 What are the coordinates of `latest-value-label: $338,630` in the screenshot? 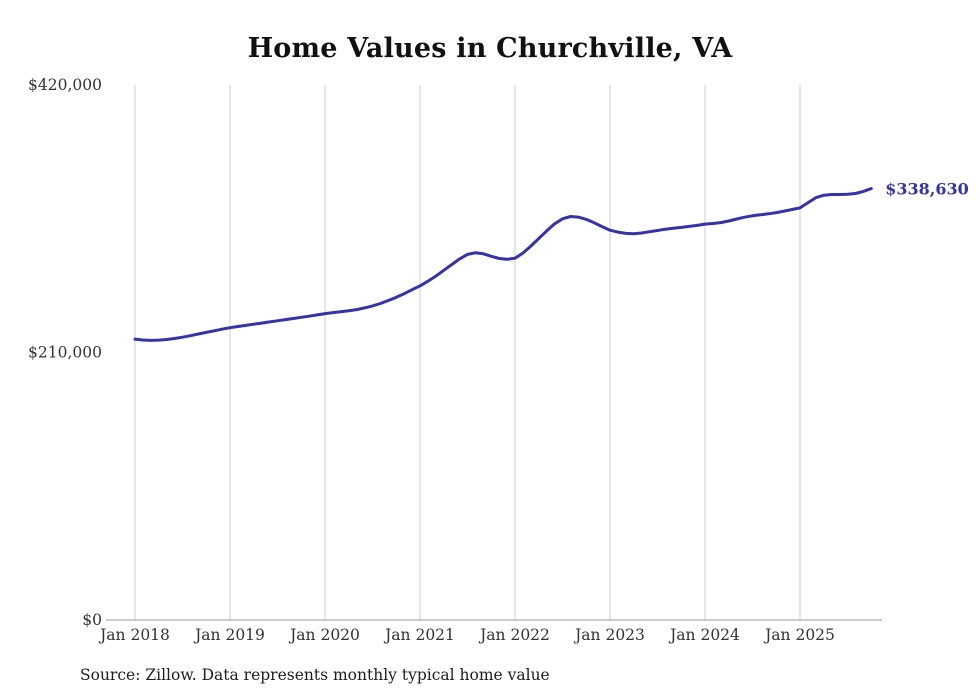 It's located at (927, 189).